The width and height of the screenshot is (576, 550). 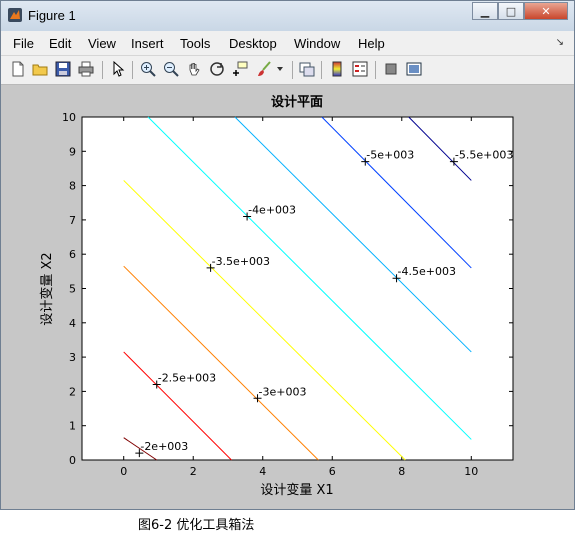 What do you see at coordinates (72, 357) in the screenshot?
I see `y-tick-label: 3` at bounding box center [72, 357].